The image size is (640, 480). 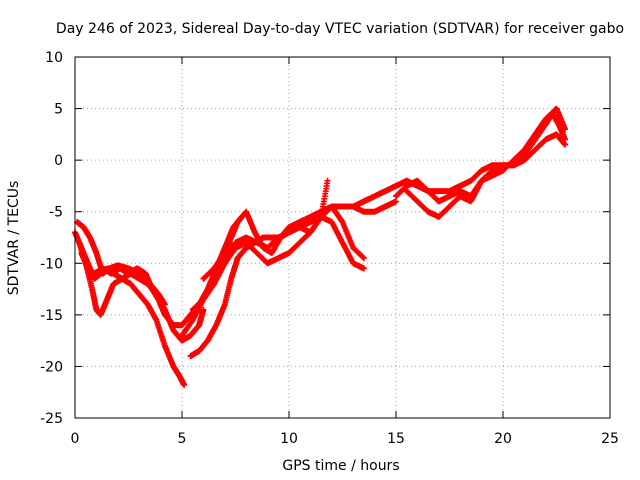 I want to click on x-tick-label: 10, so click(x=289, y=439).